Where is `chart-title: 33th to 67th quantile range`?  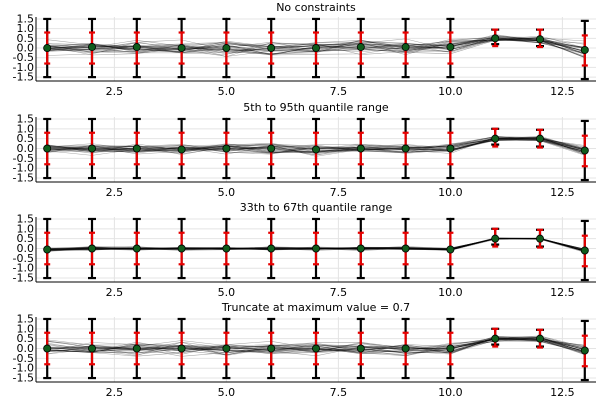
chart-title: 33th to 67th quantile range is located at coordinates (316, 207).